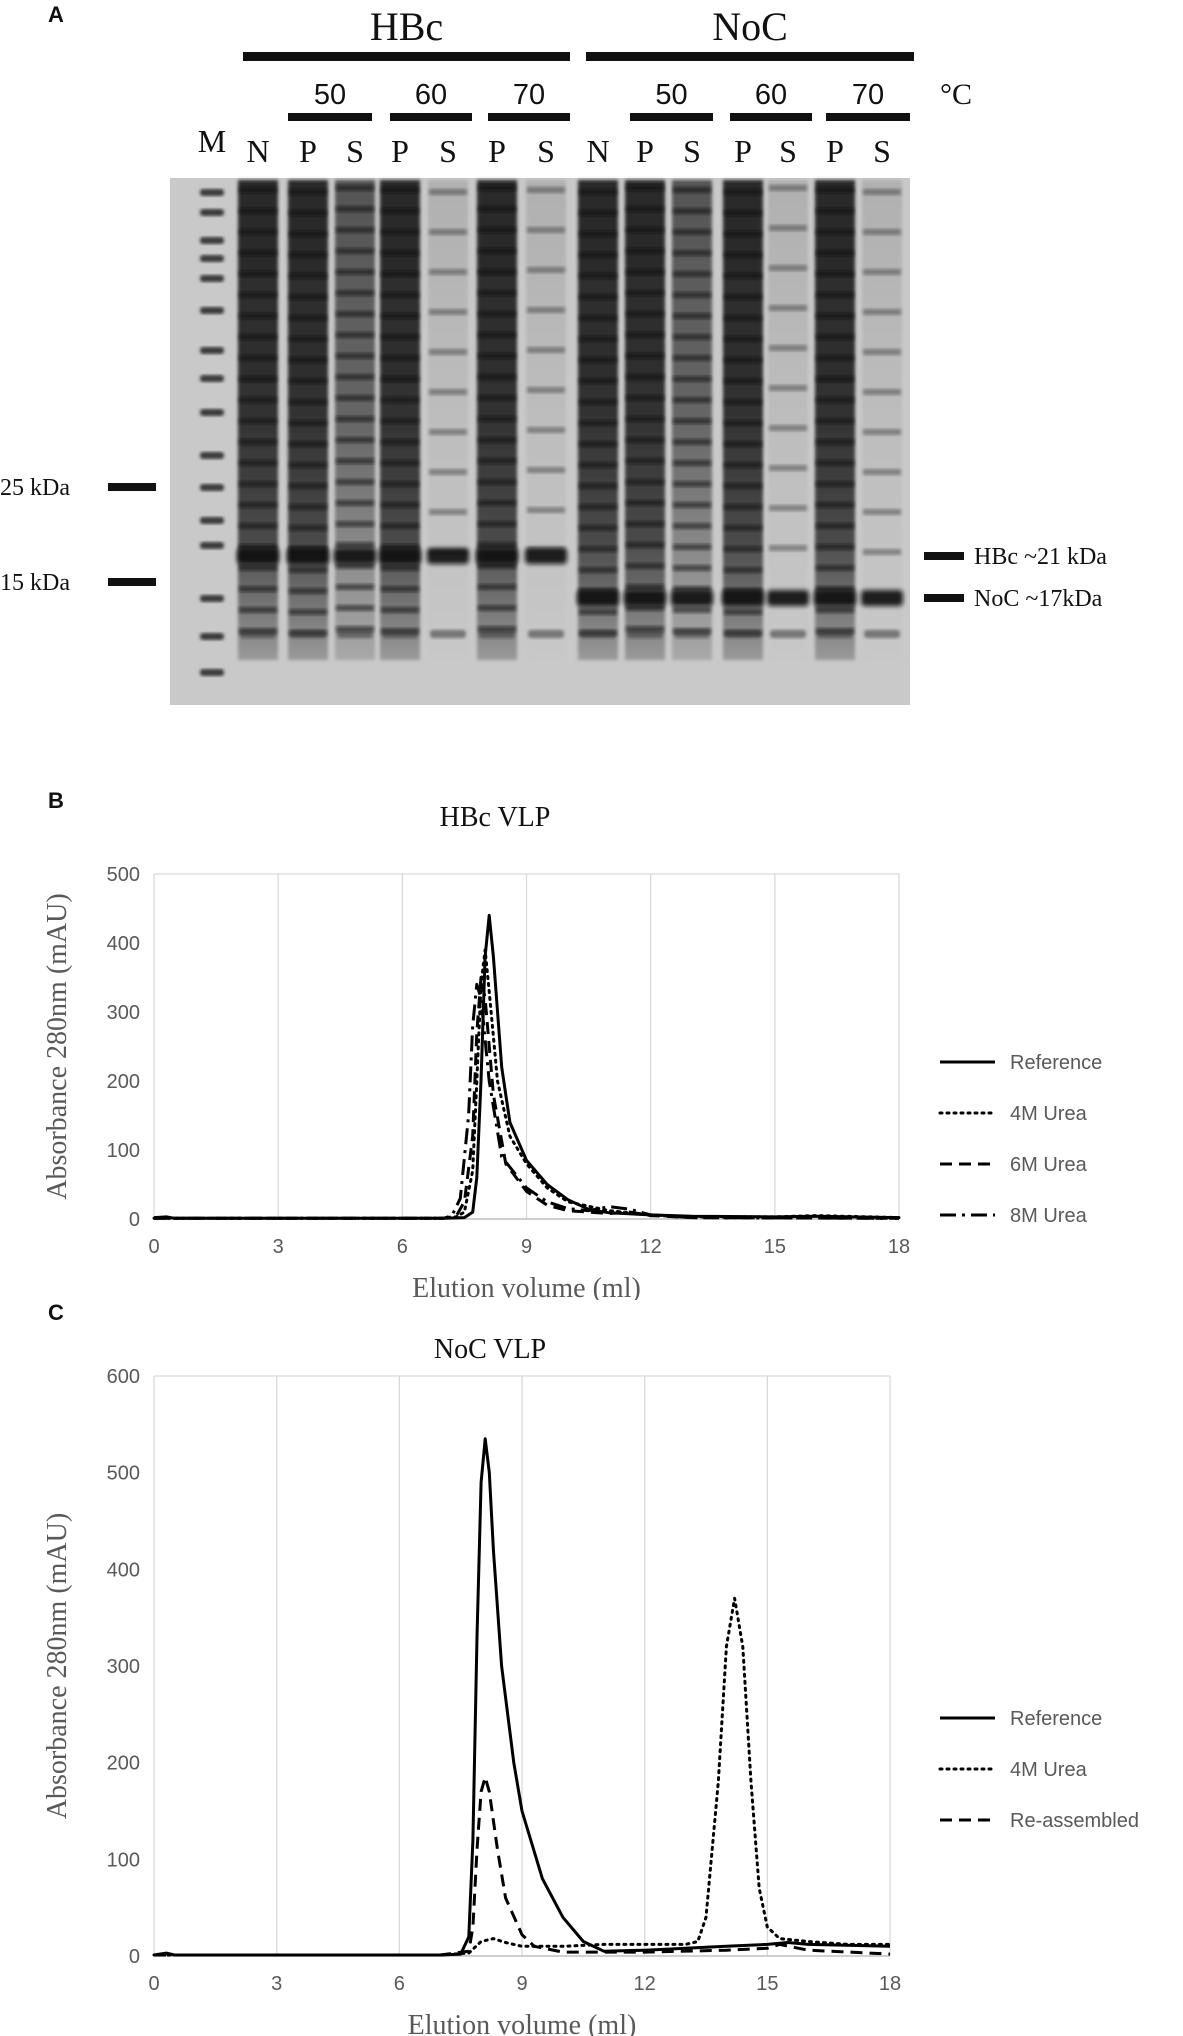 This screenshot has height=2036, width=1183. I want to click on x-tick-label: 12, so click(645, 1984).